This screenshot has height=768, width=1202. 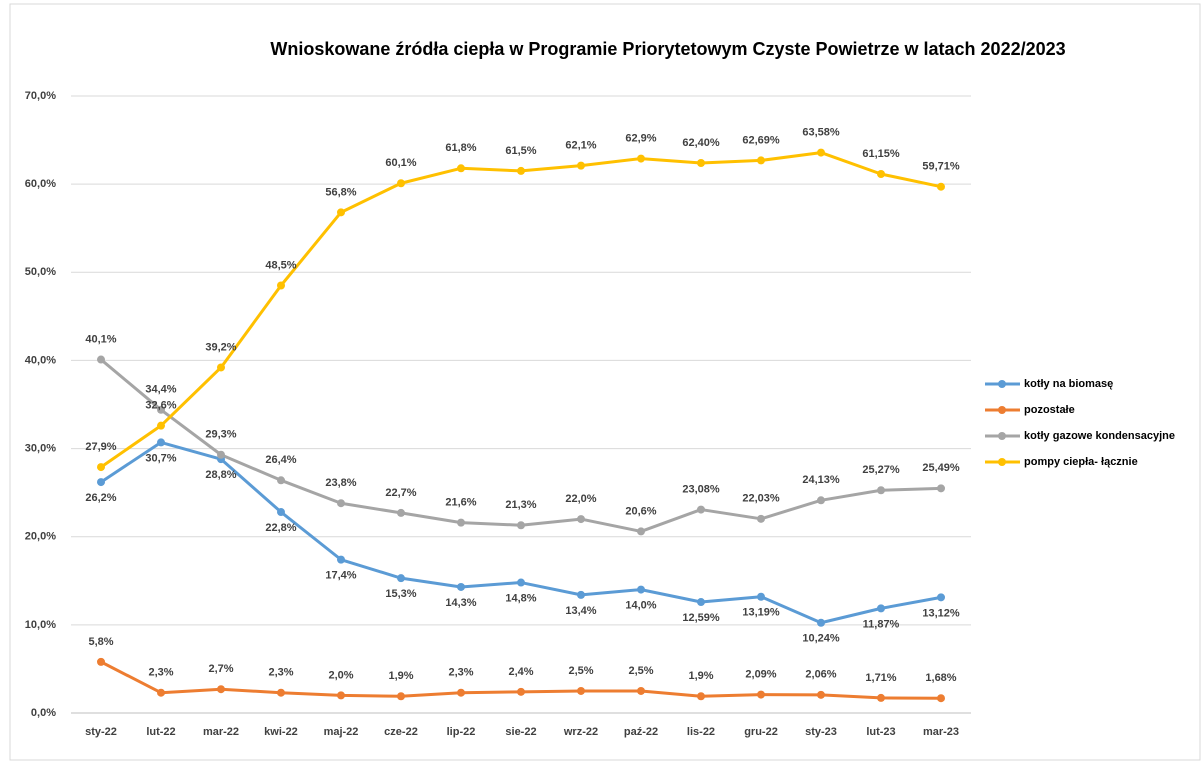 What do you see at coordinates (701, 489) in the screenshot?
I see `data-label: 23,08%` at bounding box center [701, 489].